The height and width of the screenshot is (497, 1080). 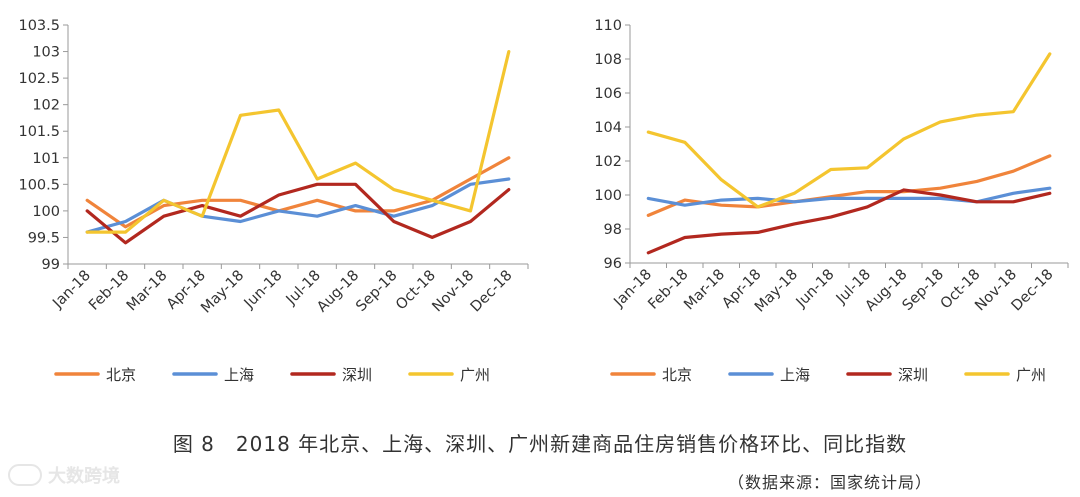 What do you see at coordinates (109, 291) in the screenshot?
I see `x-tick-label: Feb-18` at bounding box center [109, 291].